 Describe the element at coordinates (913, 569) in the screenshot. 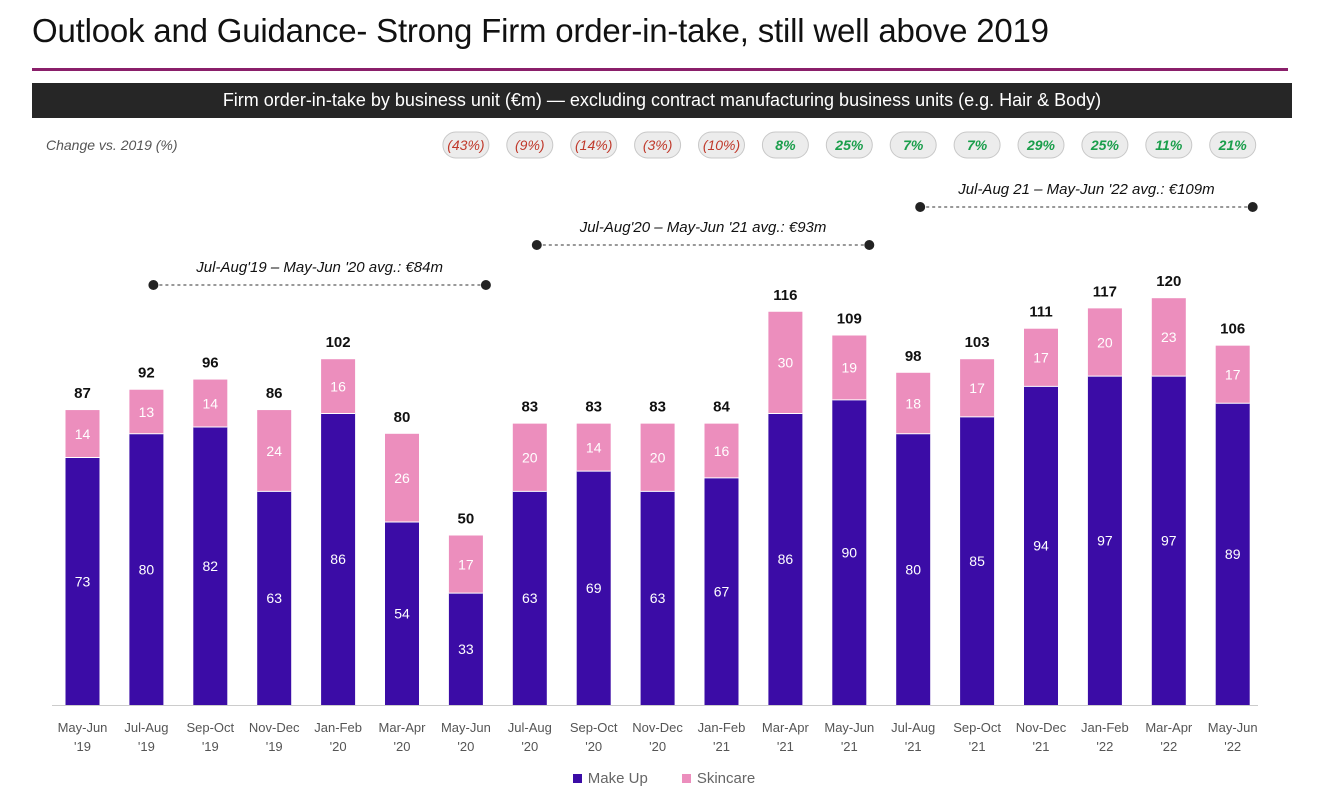

I see `data-label-makeup: 80` at that location.